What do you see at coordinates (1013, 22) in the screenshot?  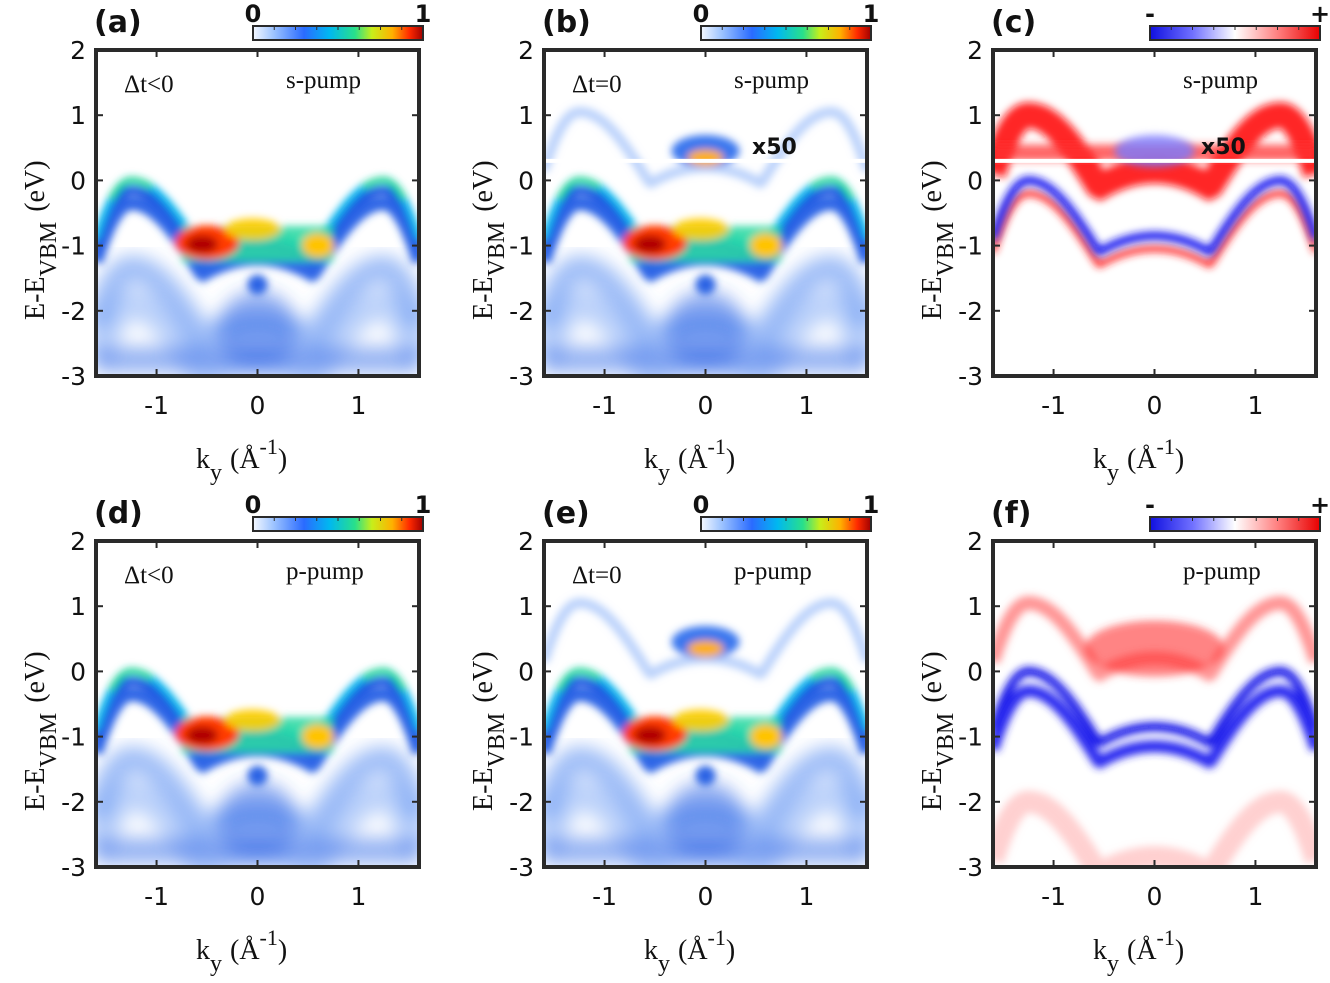 I see `panel-label: (c)` at bounding box center [1013, 22].